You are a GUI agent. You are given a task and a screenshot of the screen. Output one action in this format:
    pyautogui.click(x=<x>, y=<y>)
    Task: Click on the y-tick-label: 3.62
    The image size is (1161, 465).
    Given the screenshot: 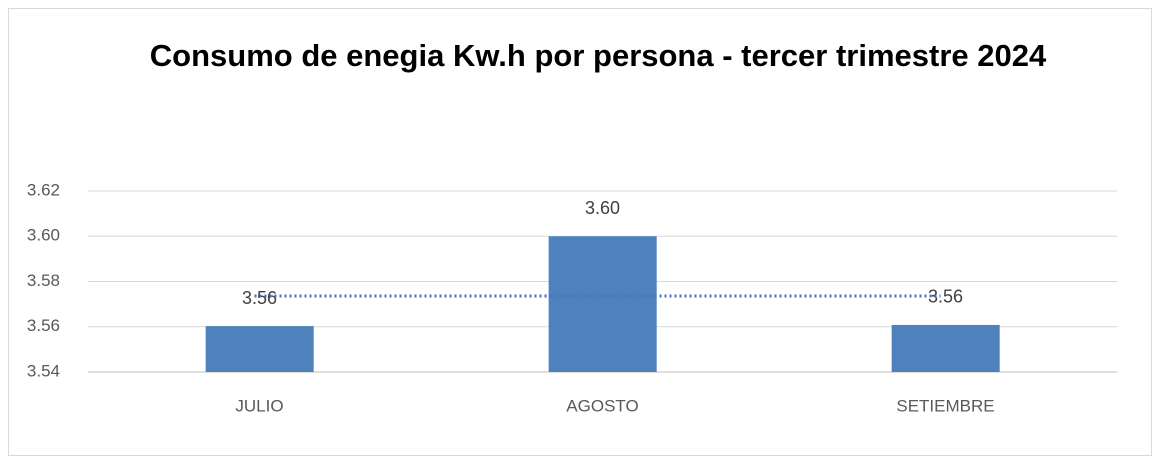 What is the action you would take?
    pyautogui.click(x=43, y=189)
    